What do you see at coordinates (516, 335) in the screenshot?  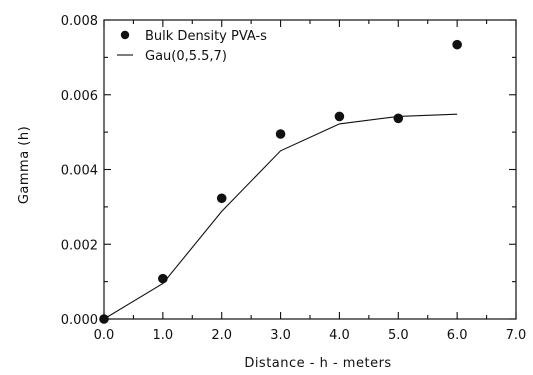 I see `x-tick-label: 7.0` at bounding box center [516, 335].